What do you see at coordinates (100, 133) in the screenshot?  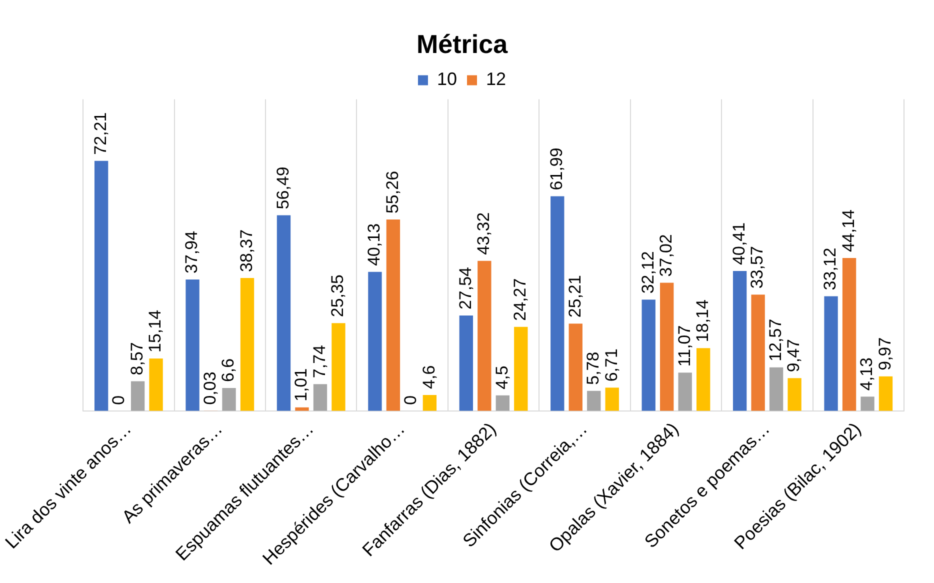 I see `data-label: 72,21` at bounding box center [100, 133].